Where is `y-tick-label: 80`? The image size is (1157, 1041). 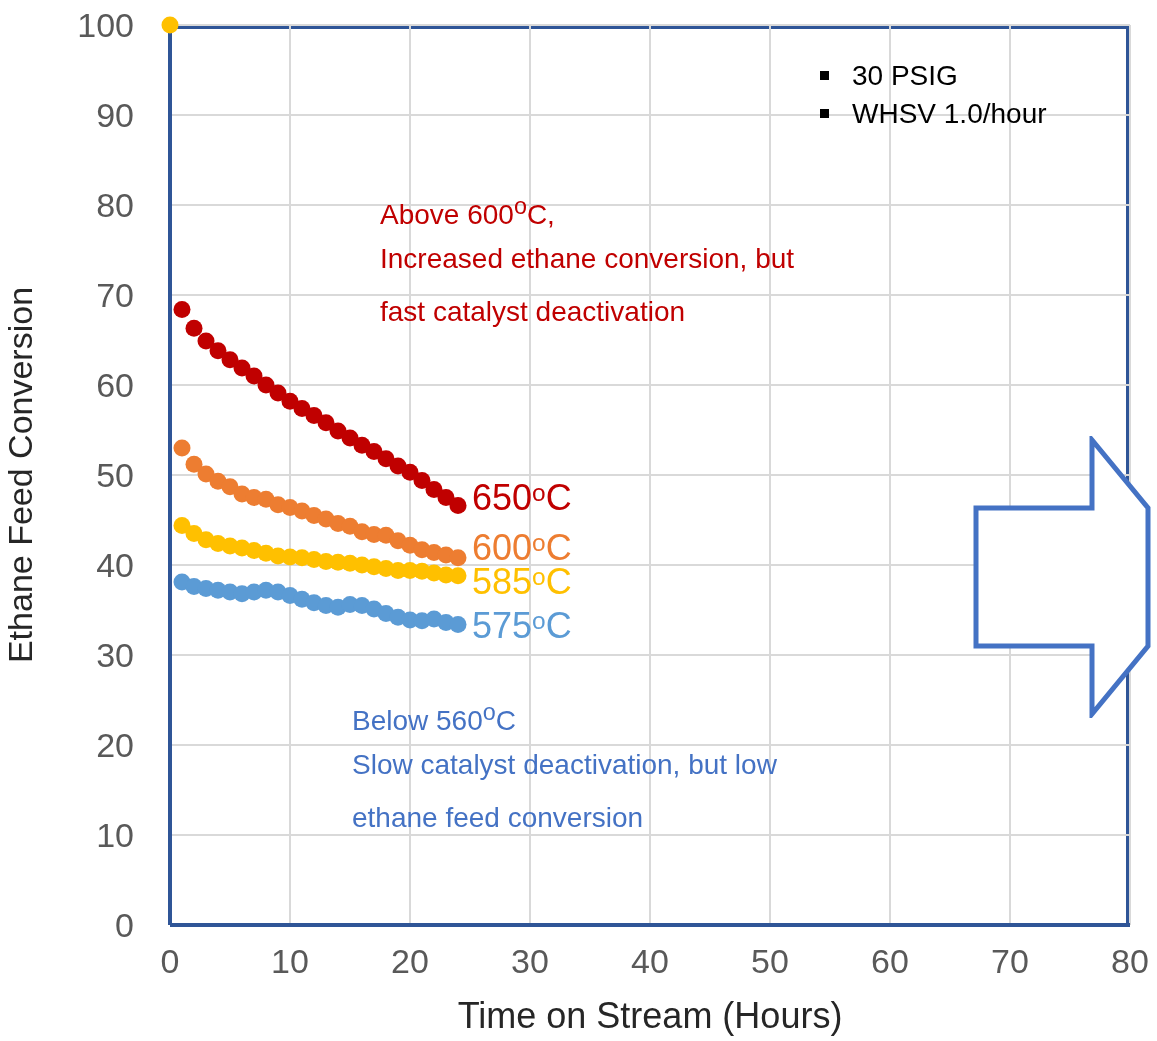 y-tick-label: 80 is located at coordinates (115, 205).